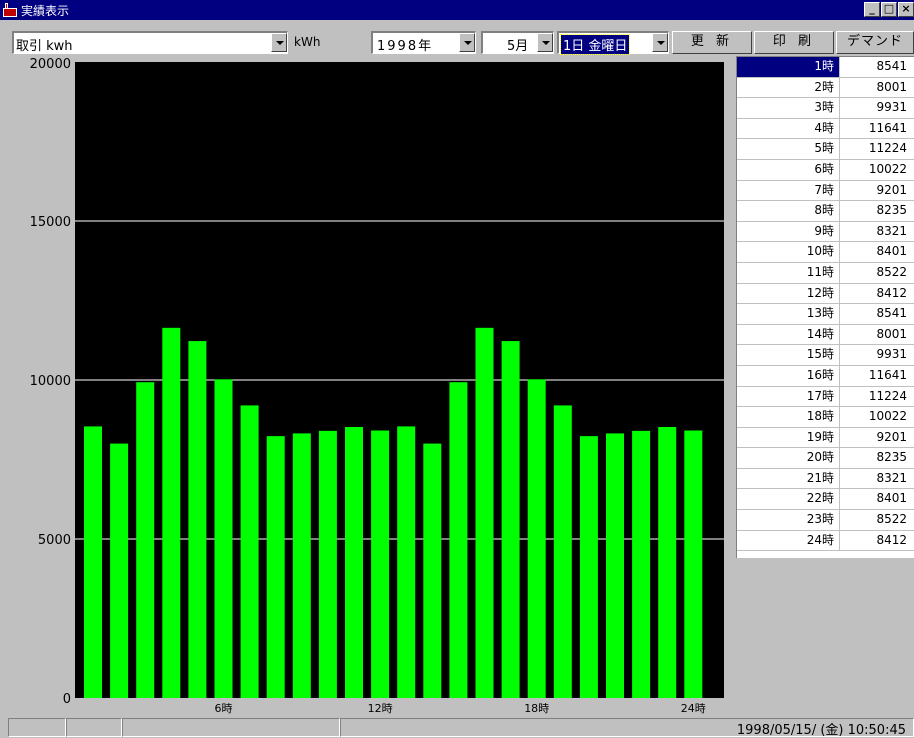 The image size is (914, 738). I want to click on print-button: 印 刷, so click(794, 42).